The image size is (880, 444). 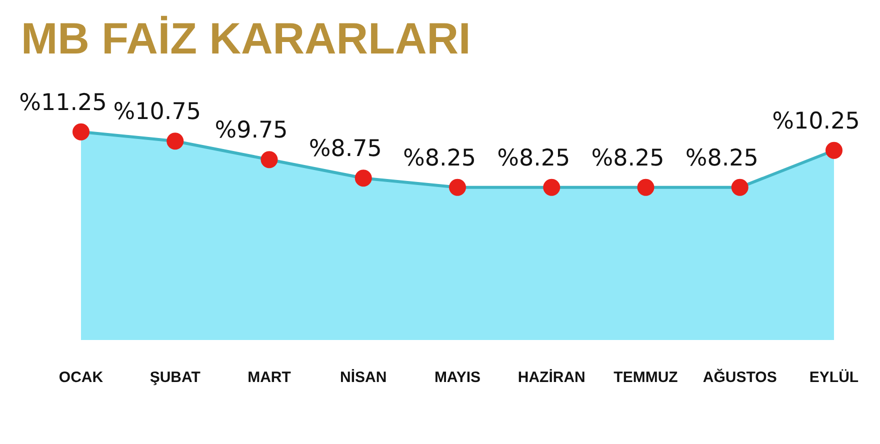 What do you see at coordinates (269, 377) in the screenshot?
I see `x-tick-label: MART` at bounding box center [269, 377].